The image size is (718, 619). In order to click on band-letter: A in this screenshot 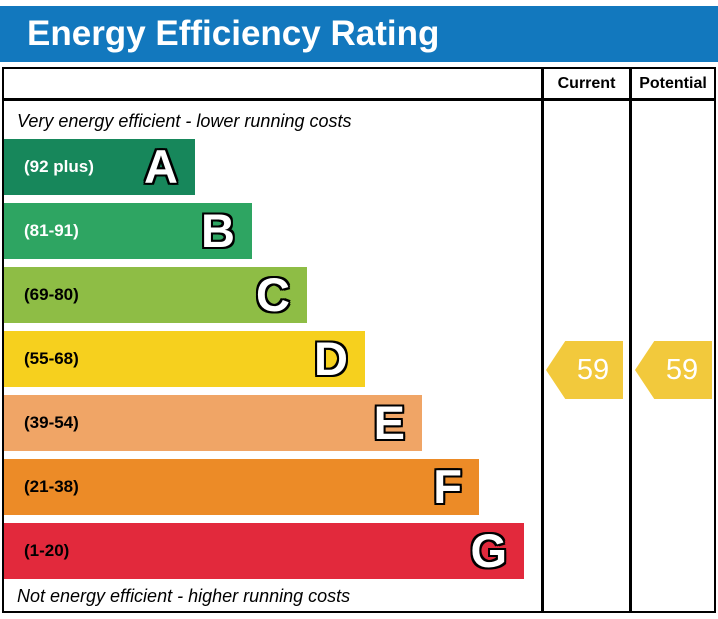, I will do `click(161, 166)`.